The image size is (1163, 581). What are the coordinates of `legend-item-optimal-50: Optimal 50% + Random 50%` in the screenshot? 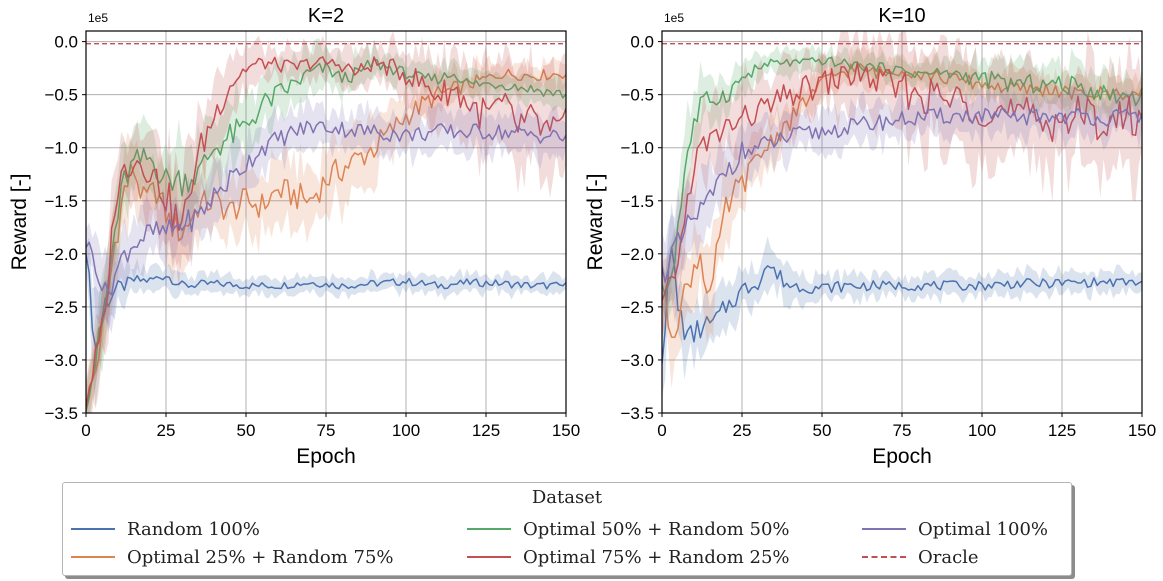 It's located at (628, 529).